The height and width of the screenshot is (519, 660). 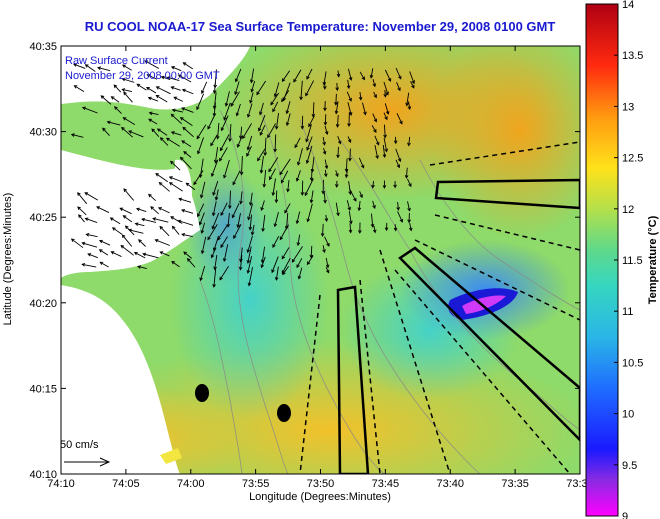 What do you see at coordinates (191, 484) in the screenshot?
I see `x-tick-label: 74:00` at bounding box center [191, 484].